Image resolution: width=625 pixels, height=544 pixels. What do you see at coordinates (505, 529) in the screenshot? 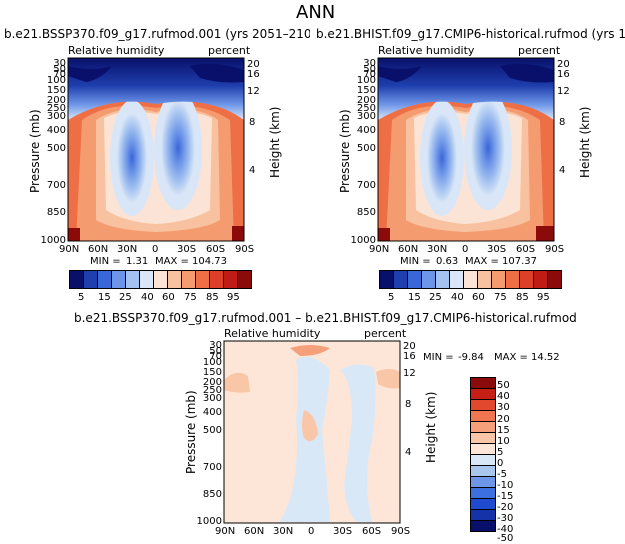
I see `panel3-cb-label-m40: -40` at bounding box center [505, 529].